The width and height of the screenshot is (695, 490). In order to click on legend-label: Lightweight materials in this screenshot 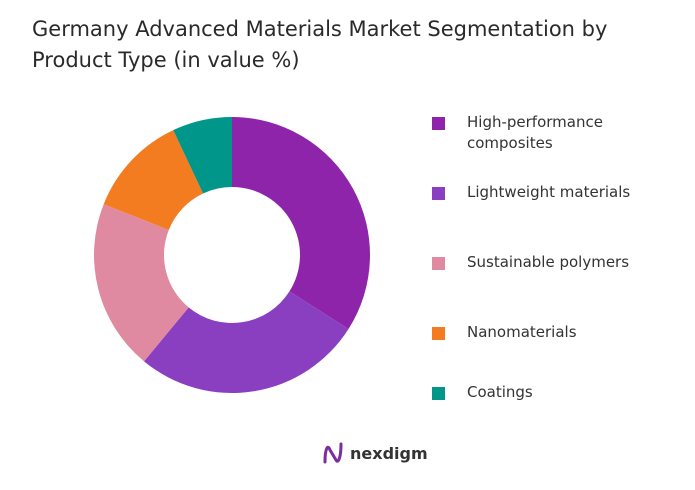, I will do `click(549, 192)`.